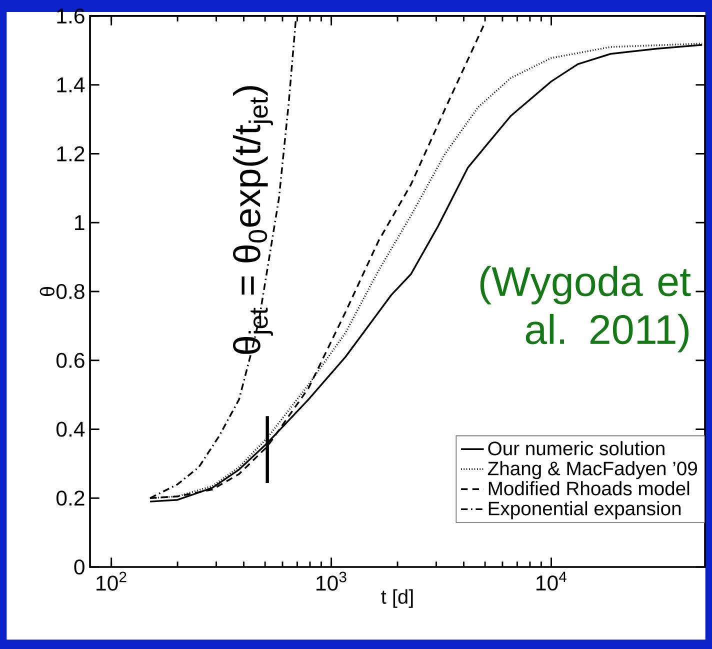  I want to click on y-tick-label: 1.2, so click(70, 154).